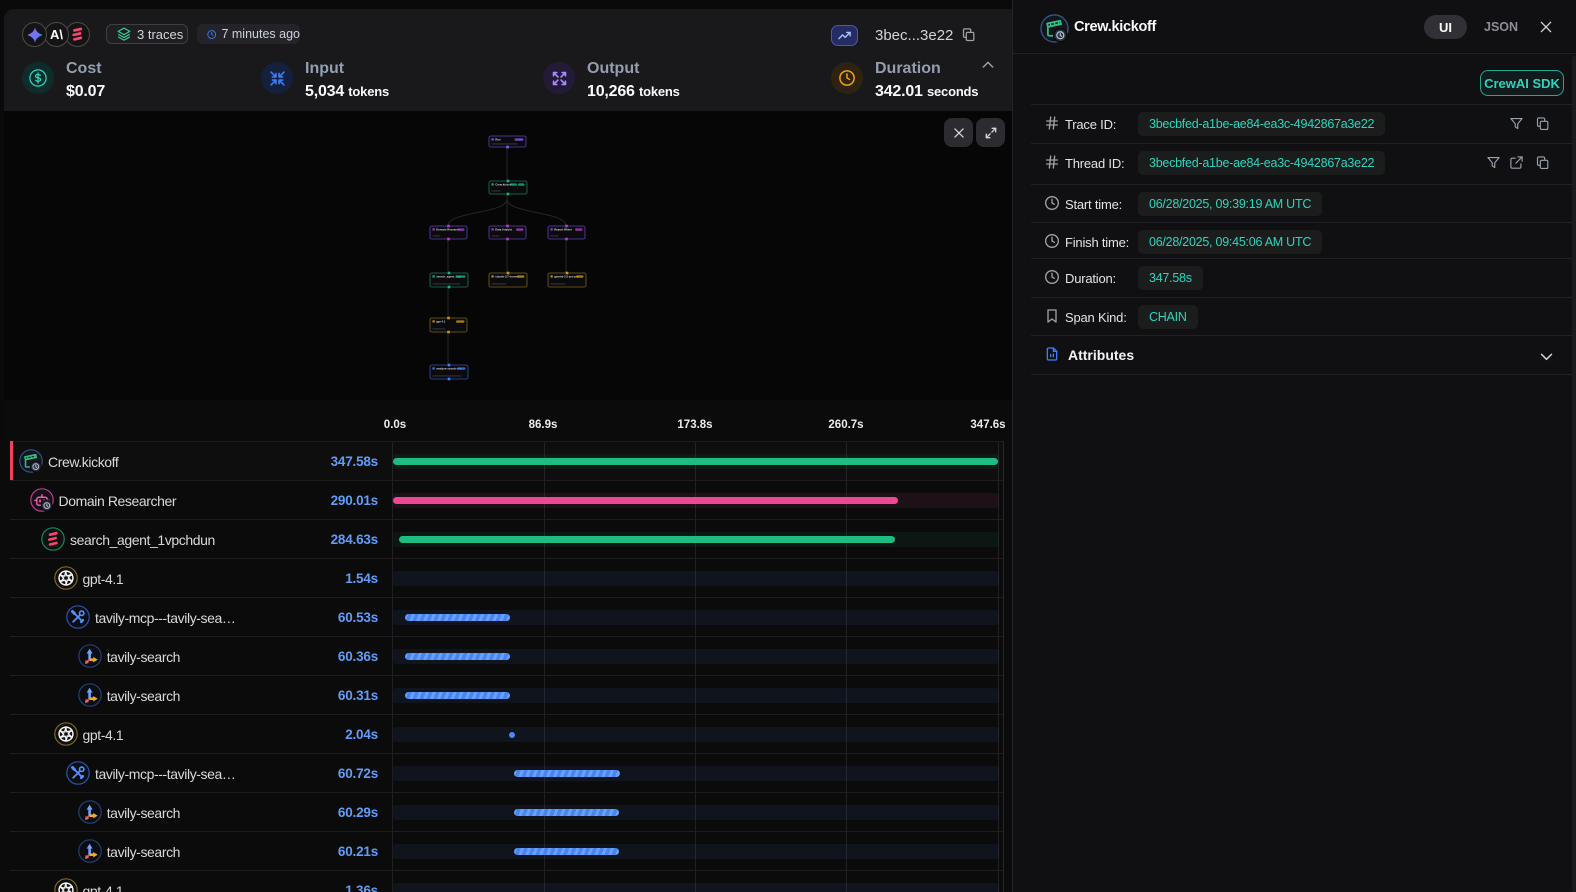 Image resolution: width=1576 pixels, height=892 pixels. I want to click on svg-text: search_agent_1vp, so click(448, 277).